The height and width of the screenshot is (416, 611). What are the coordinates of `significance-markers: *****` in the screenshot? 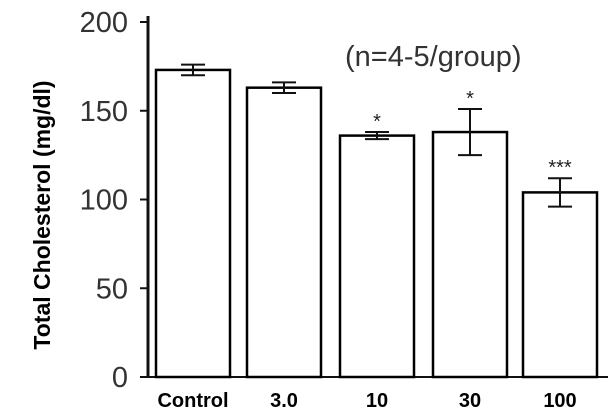 It's located at (472, 133).